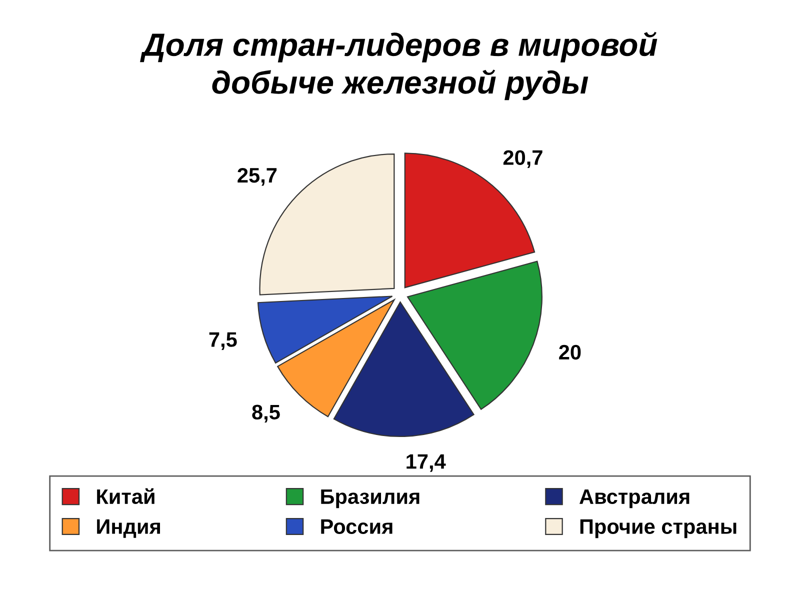 This screenshot has width=800, height=600. Describe the element at coordinates (635, 498) in the screenshot. I see `legend-label: Австралия` at that location.